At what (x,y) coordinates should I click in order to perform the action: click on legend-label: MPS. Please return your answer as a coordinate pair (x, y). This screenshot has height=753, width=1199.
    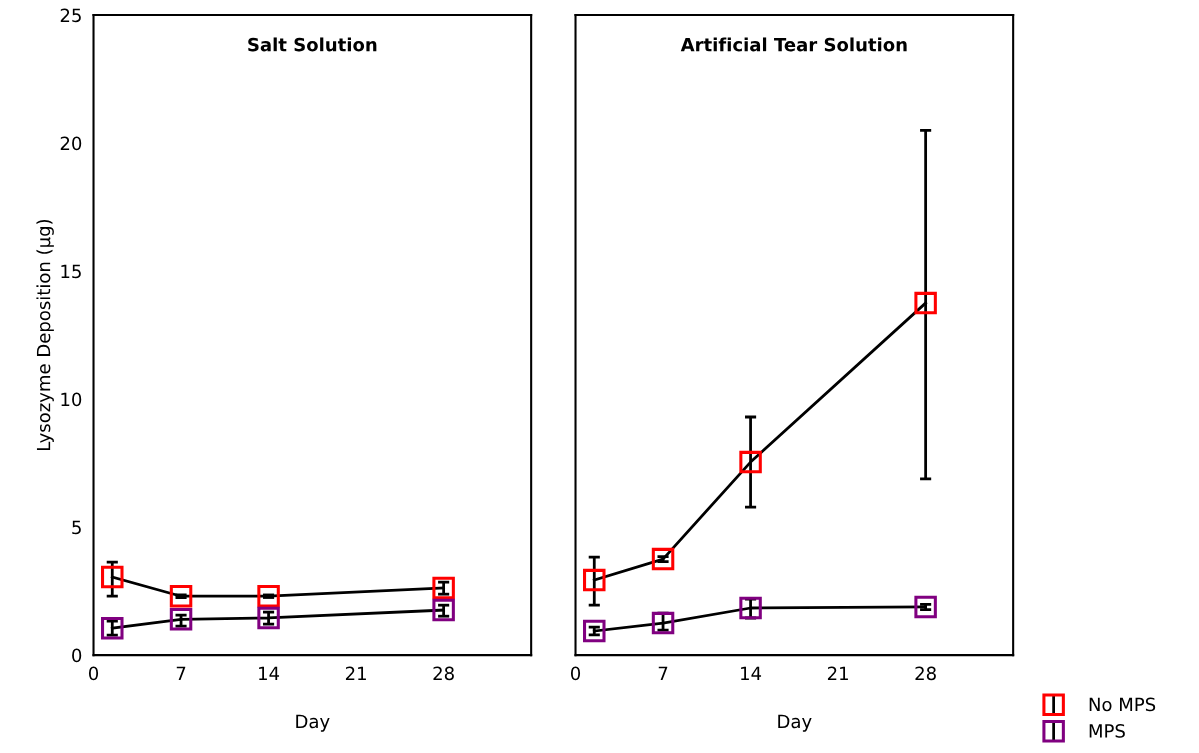
    Looking at the image, I should click on (1107, 731).